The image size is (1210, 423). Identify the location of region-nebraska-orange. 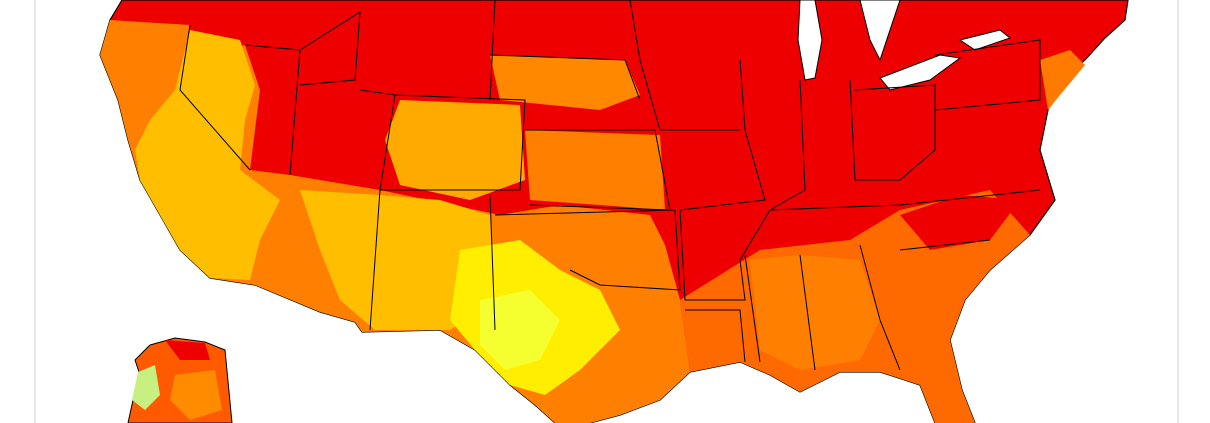
(565, 82).